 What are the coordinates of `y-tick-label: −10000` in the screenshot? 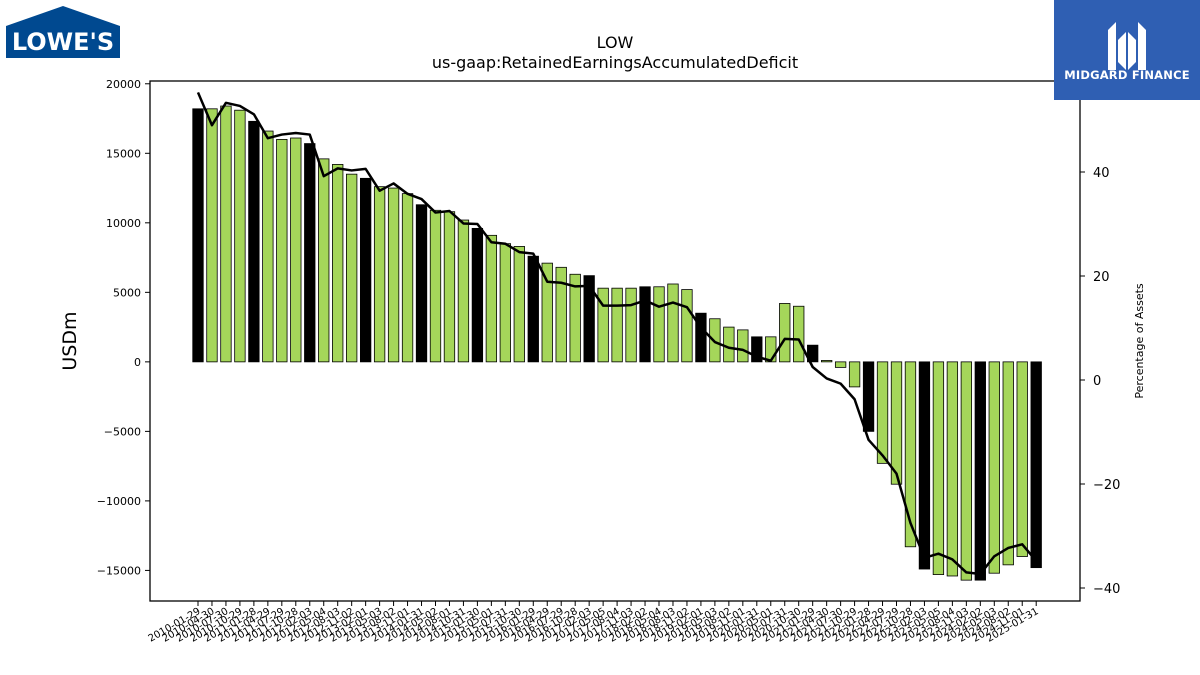 It's located at (119, 501).